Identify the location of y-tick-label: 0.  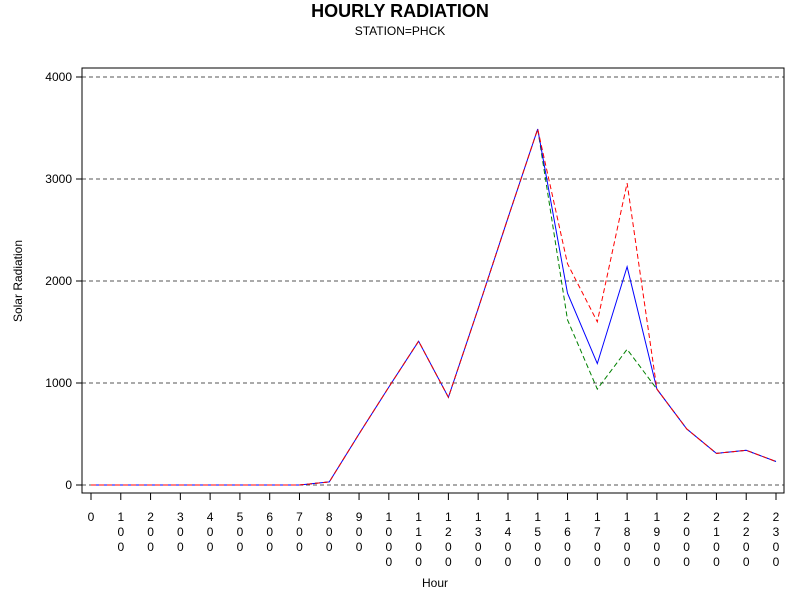
(68, 485).